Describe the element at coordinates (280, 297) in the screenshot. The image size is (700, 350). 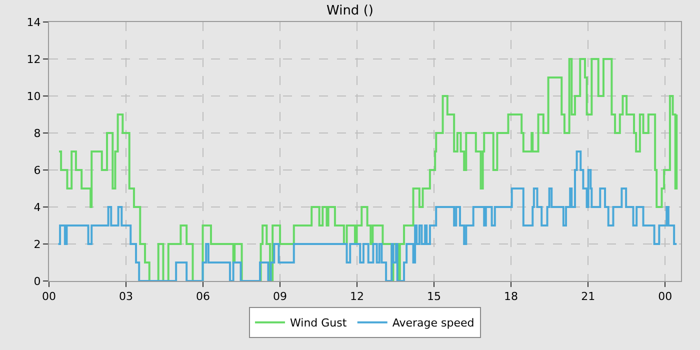
I see `x-tick-label: 09` at that location.